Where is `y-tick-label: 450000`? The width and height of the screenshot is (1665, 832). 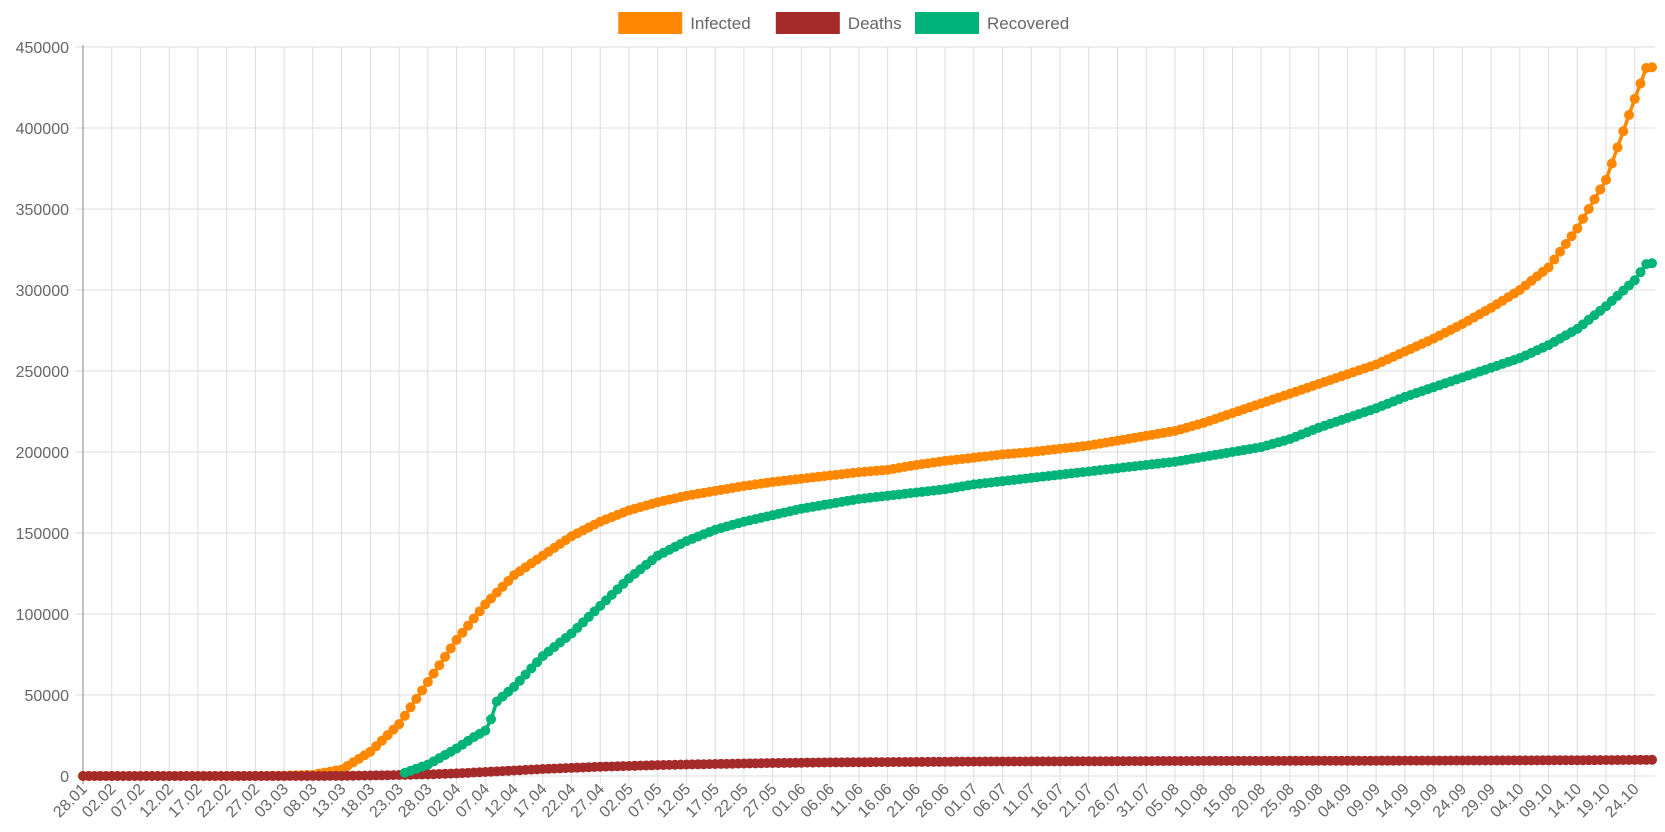 y-tick-label: 450000 is located at coordinates (42, 48).